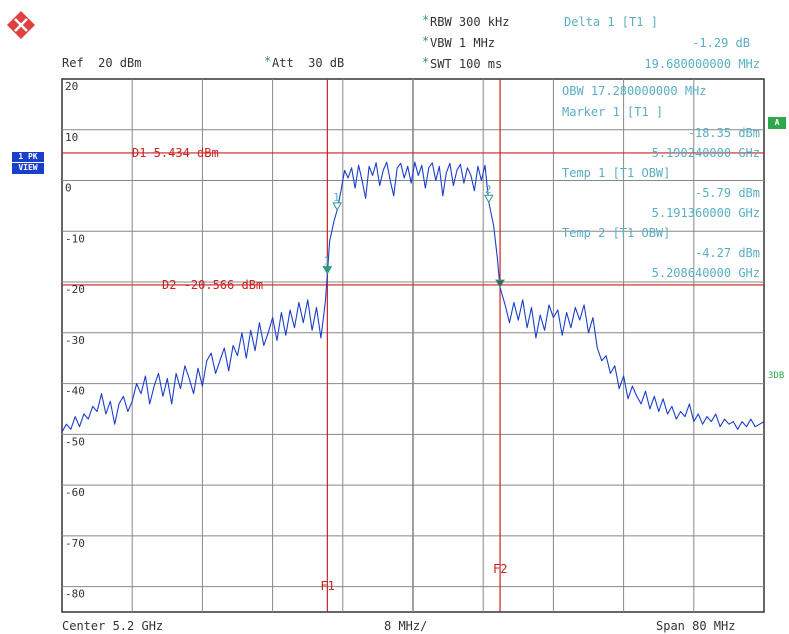 Image resolution: width=789 pixels, height=634 pixels. What do you see at coordinates (71, 86) in the screenshot?
I see `ytick-label: 20` at bounding box center [71, 86].